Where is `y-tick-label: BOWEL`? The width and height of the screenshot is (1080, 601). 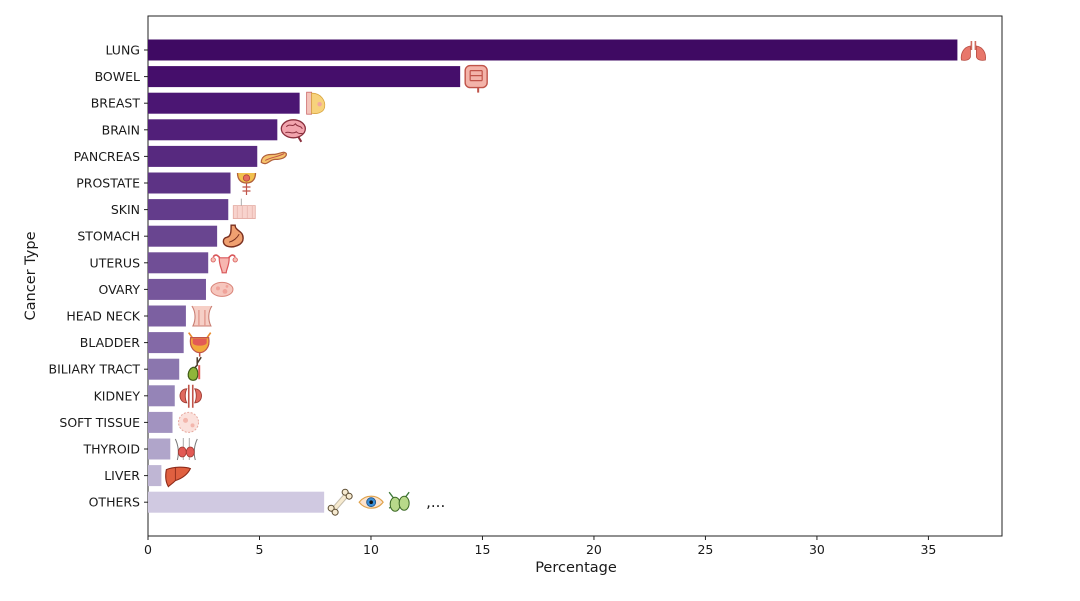
y-tick-label: BOWEL is located at coordinates (117, 76).